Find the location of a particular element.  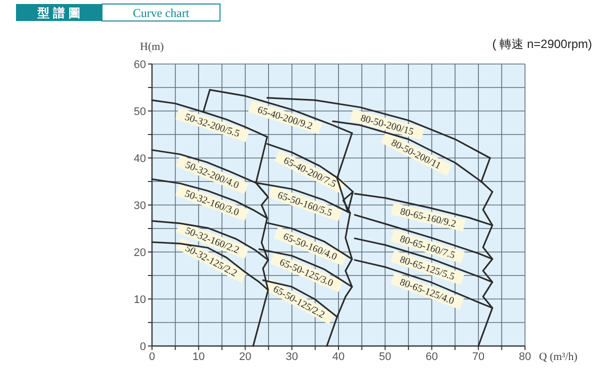

x-tick-label: 30 is located at coordinates (292, 357).